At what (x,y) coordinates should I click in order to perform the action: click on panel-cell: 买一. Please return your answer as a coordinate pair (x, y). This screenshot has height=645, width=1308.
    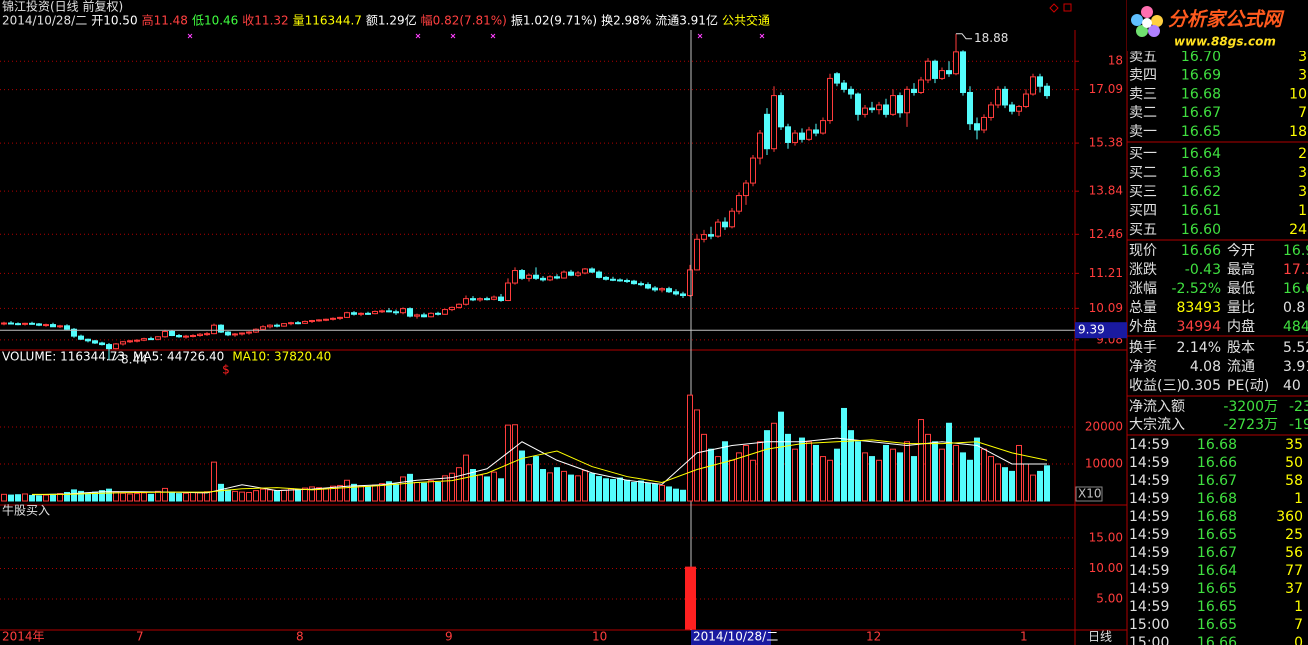
    Looking at the image, I should click on (1143, 154).